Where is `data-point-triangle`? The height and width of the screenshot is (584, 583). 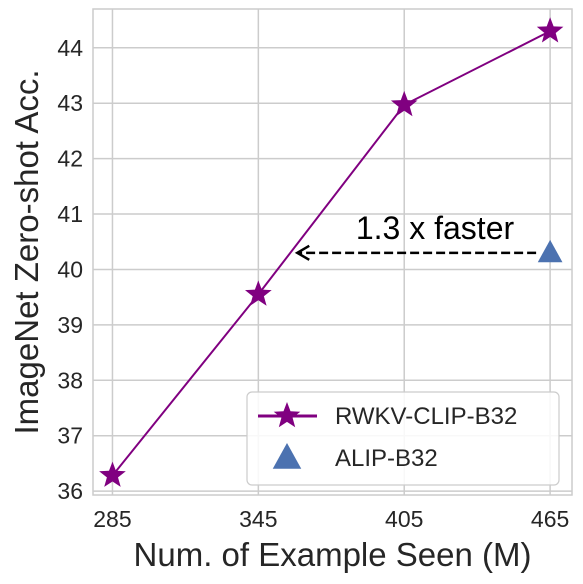 data-point-triangle is located at coordinates (550, 251).